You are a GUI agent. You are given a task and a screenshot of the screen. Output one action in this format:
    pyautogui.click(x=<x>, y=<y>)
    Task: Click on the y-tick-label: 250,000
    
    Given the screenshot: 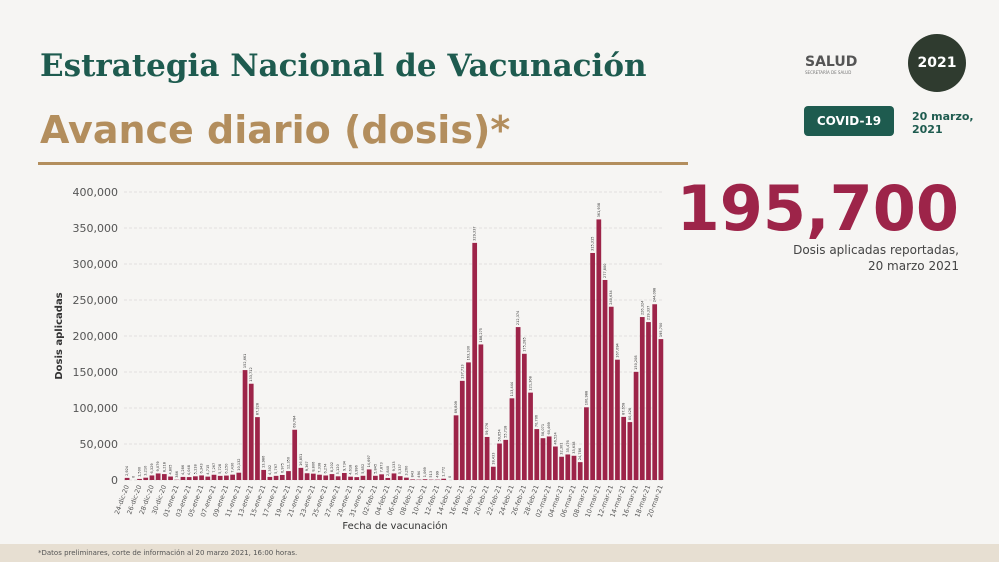 What is the action you would take?
    pyautogui.click(x=96, y=300)
    